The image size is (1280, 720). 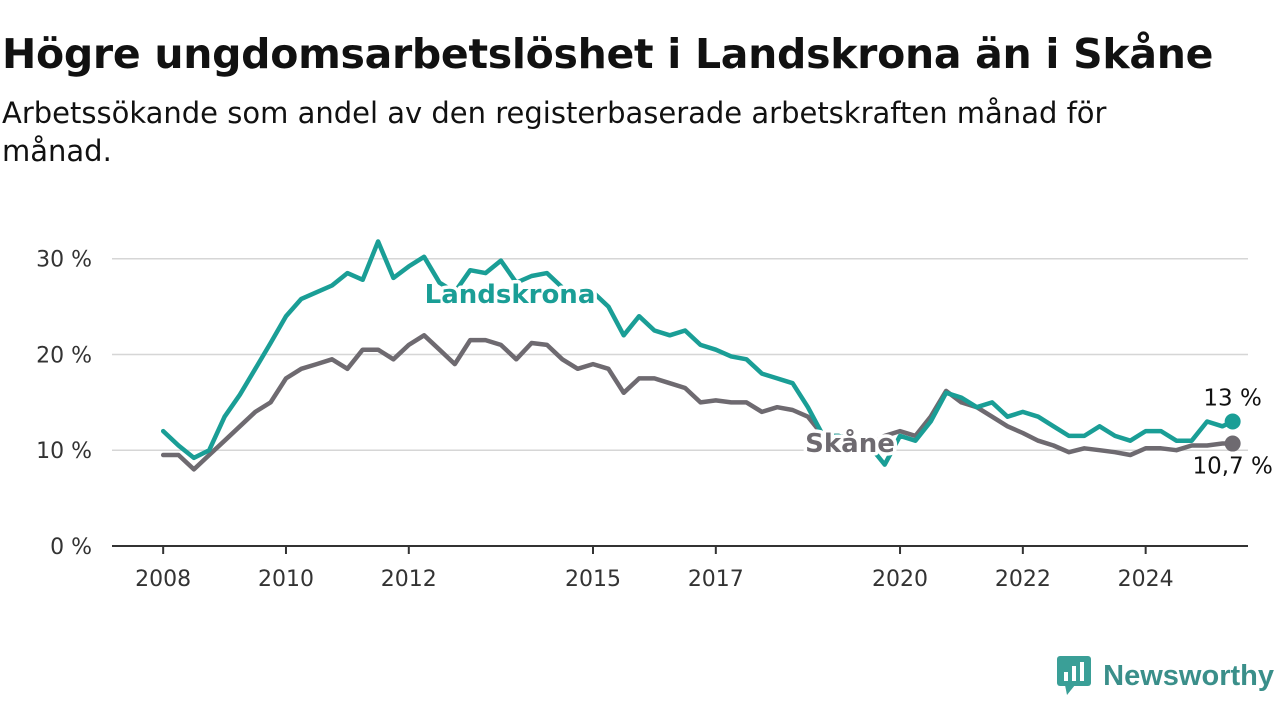 What do you see at coordinates (1232, 421) in the screenshot?
I see `series-end-point-landskrona` at bounding box center [1232, 421].